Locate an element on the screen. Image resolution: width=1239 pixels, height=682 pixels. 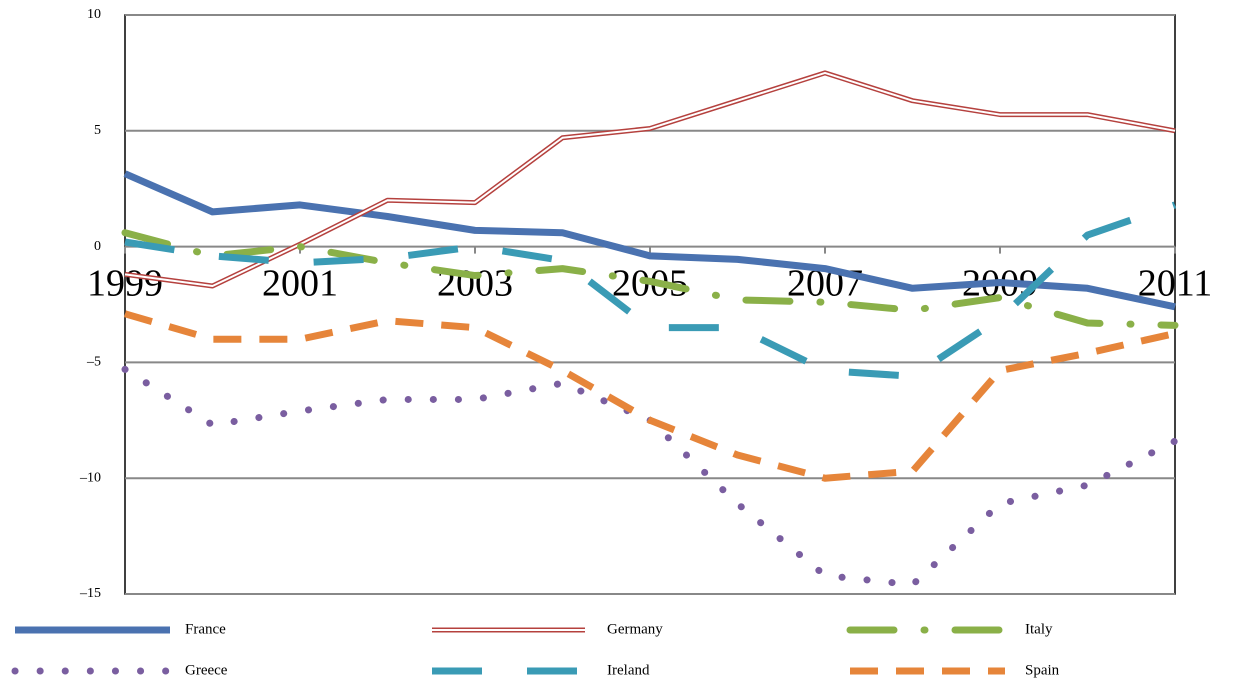
y-tick-label: –10 is located at coordinates (90, 477).